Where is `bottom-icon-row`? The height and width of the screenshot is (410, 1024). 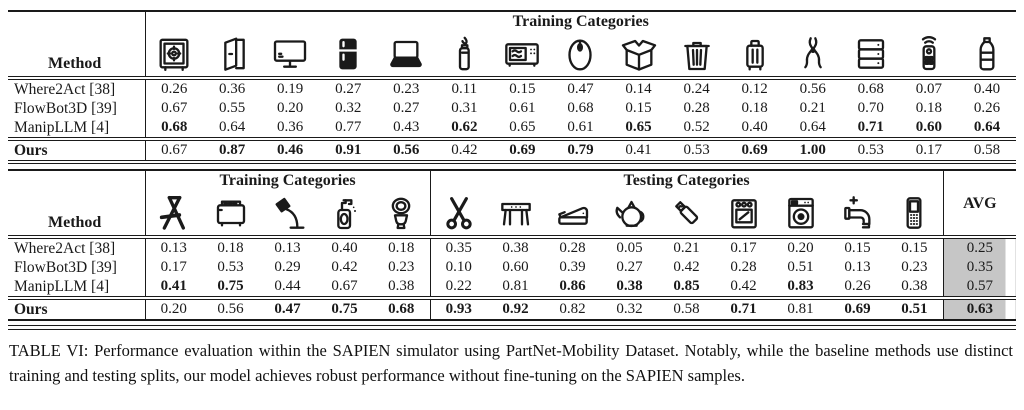
bottom-icon-row is located at coordinates (512, 214).